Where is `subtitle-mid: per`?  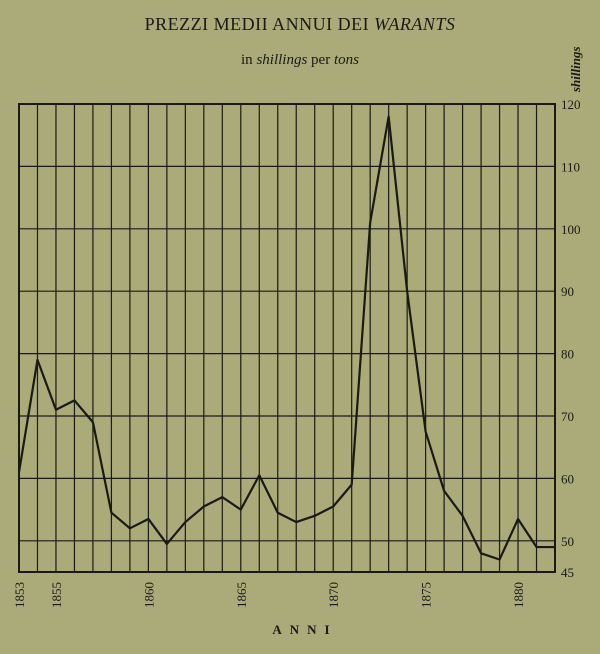
subtitle-mid: per is located at coordinates (320, 60).